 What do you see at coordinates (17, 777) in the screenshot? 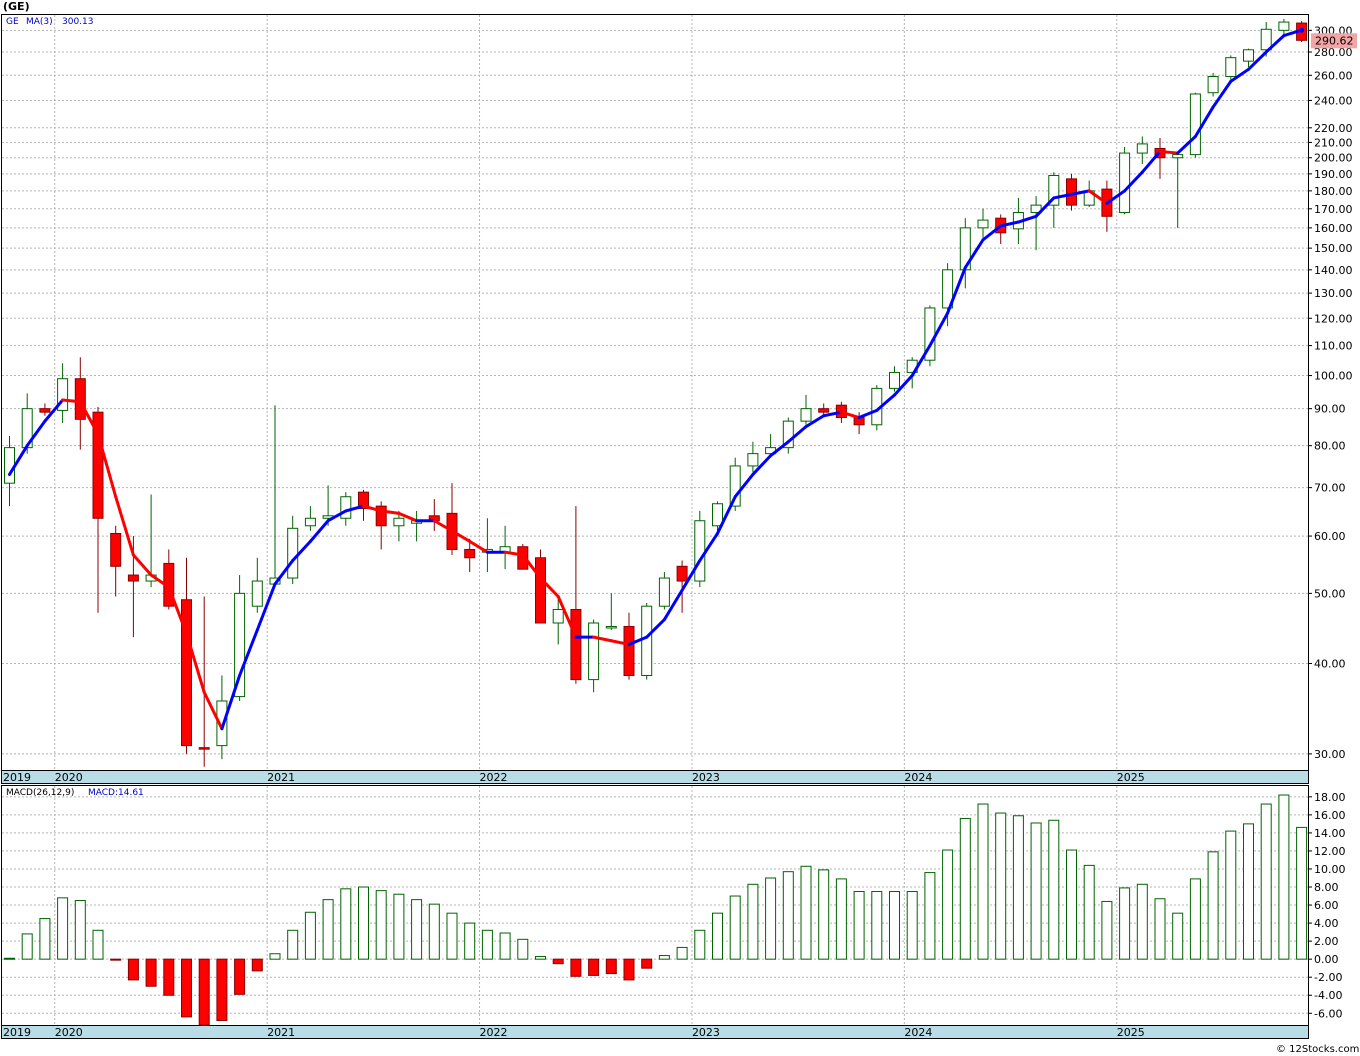
I see `price-x-tick-label: 2019` at bounding box center [17, 777].